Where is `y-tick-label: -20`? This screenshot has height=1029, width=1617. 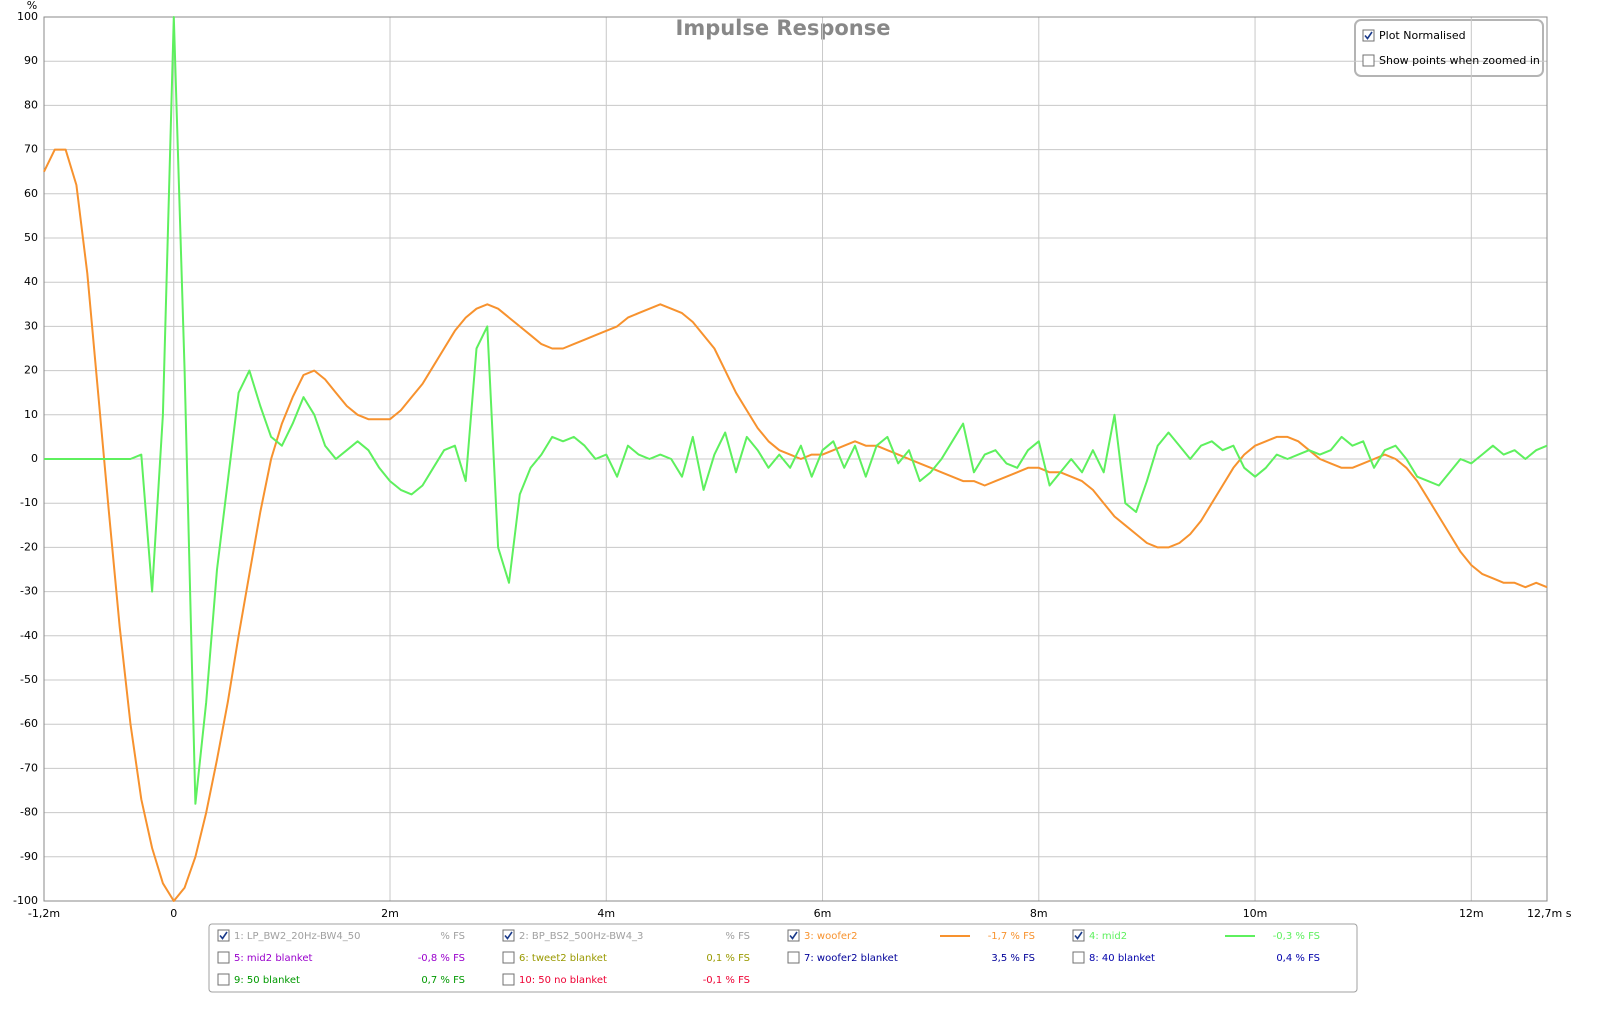
y-tick-label: -20 is located at coordinates (29, 546).